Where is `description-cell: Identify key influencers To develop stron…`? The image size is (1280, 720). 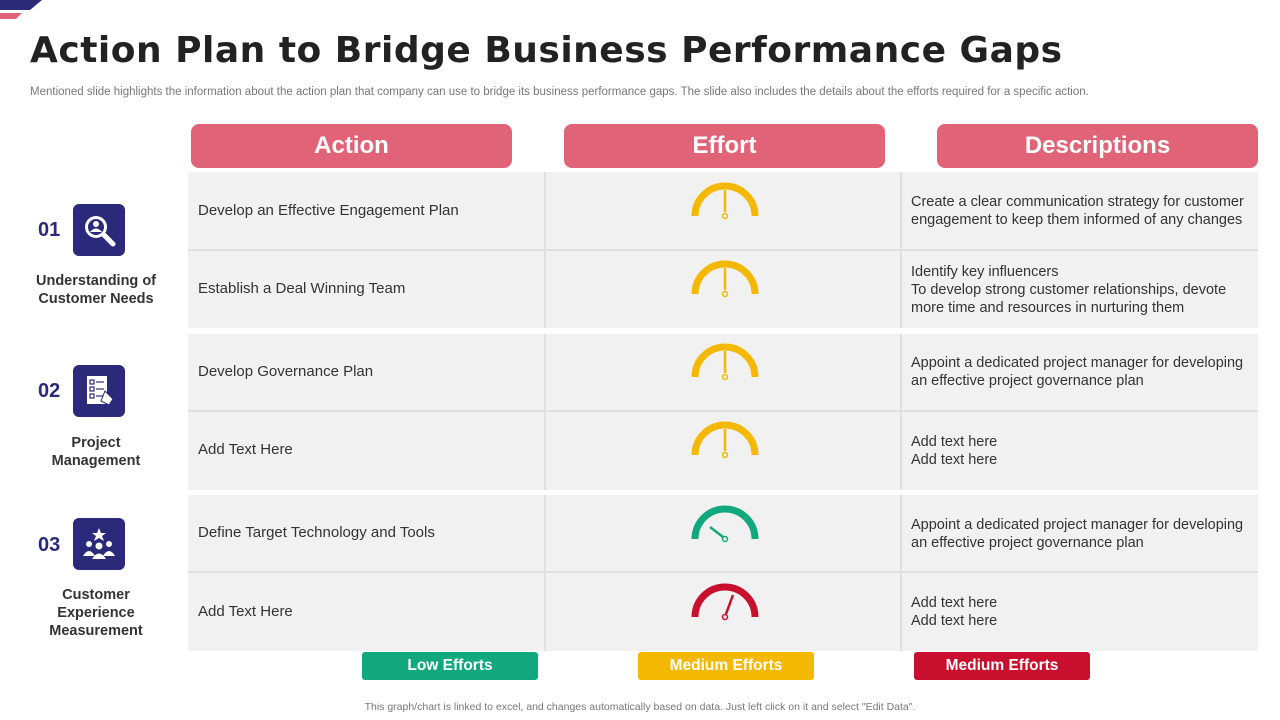
description-cell: Identify key influencers To develop stron… is located at coordinates (1069, 290).